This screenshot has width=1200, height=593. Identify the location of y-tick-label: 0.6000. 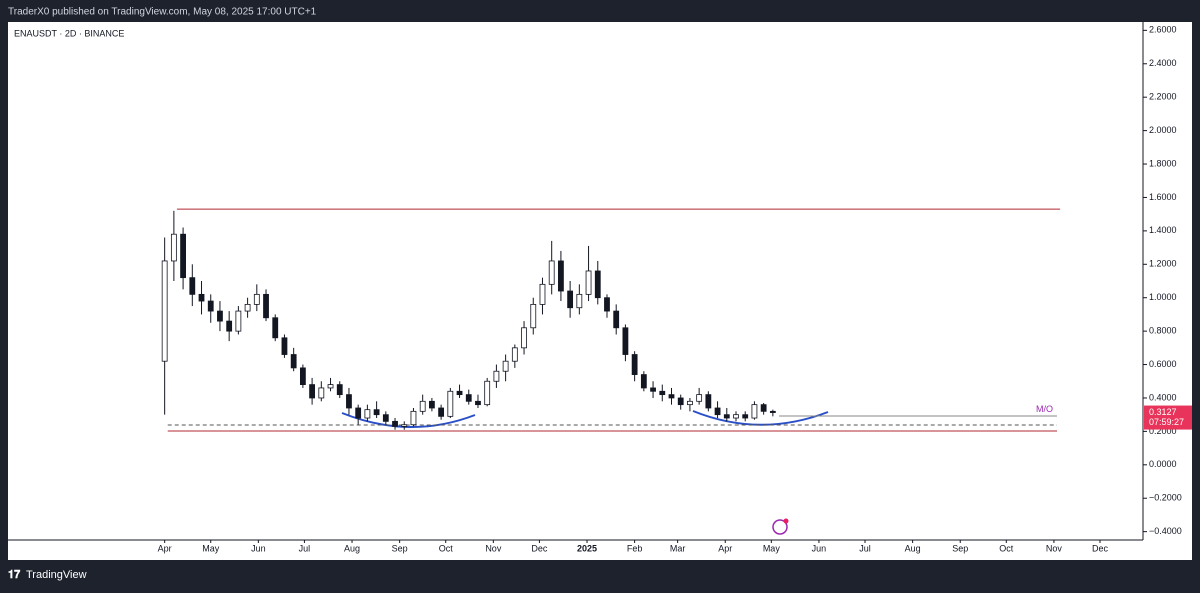
(1163, 364).